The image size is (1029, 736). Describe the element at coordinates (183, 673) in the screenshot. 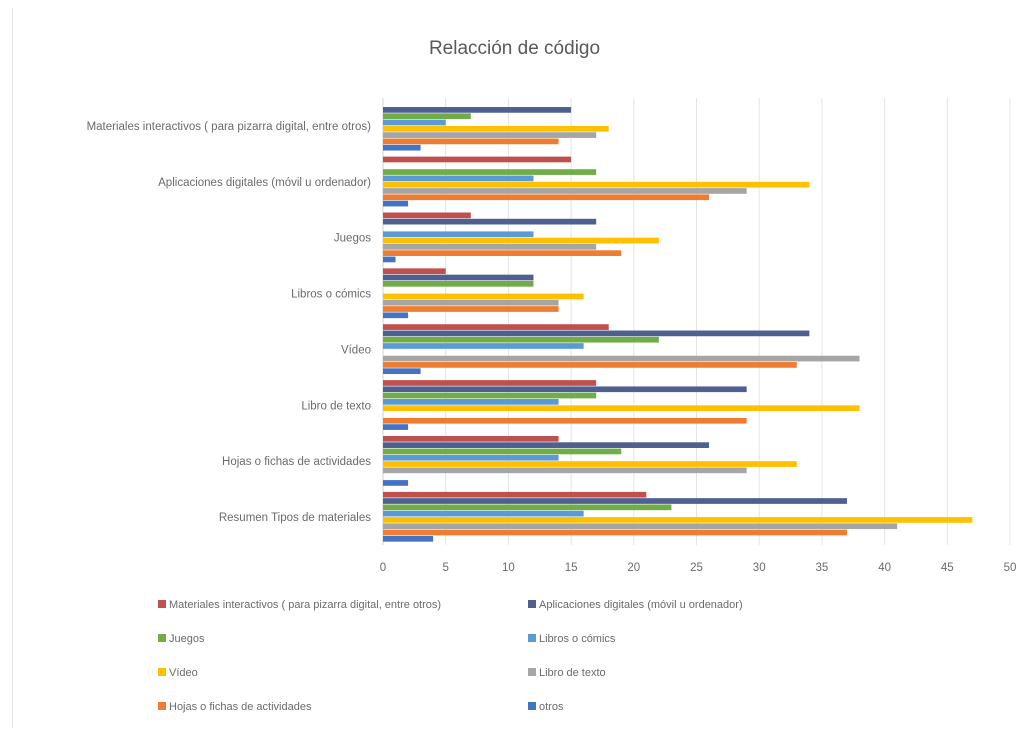

I see `legend-label: Vídeo` at that location.